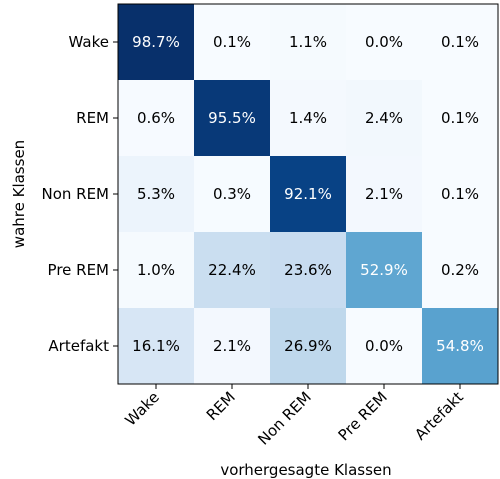  Describe the element at coordinates (78, 270) in the screenshot. I see `y-tick-label: Pre REM` at that location.